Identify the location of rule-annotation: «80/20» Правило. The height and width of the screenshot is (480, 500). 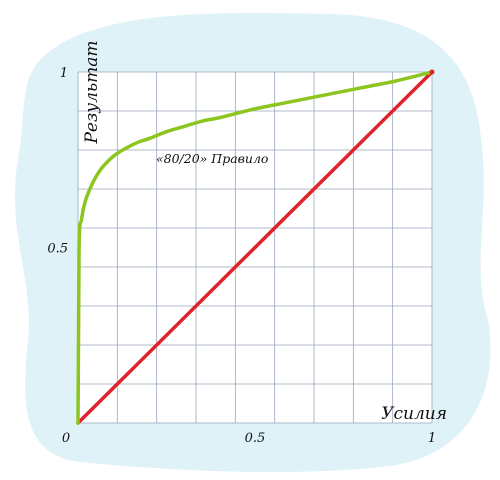
(212, 158).